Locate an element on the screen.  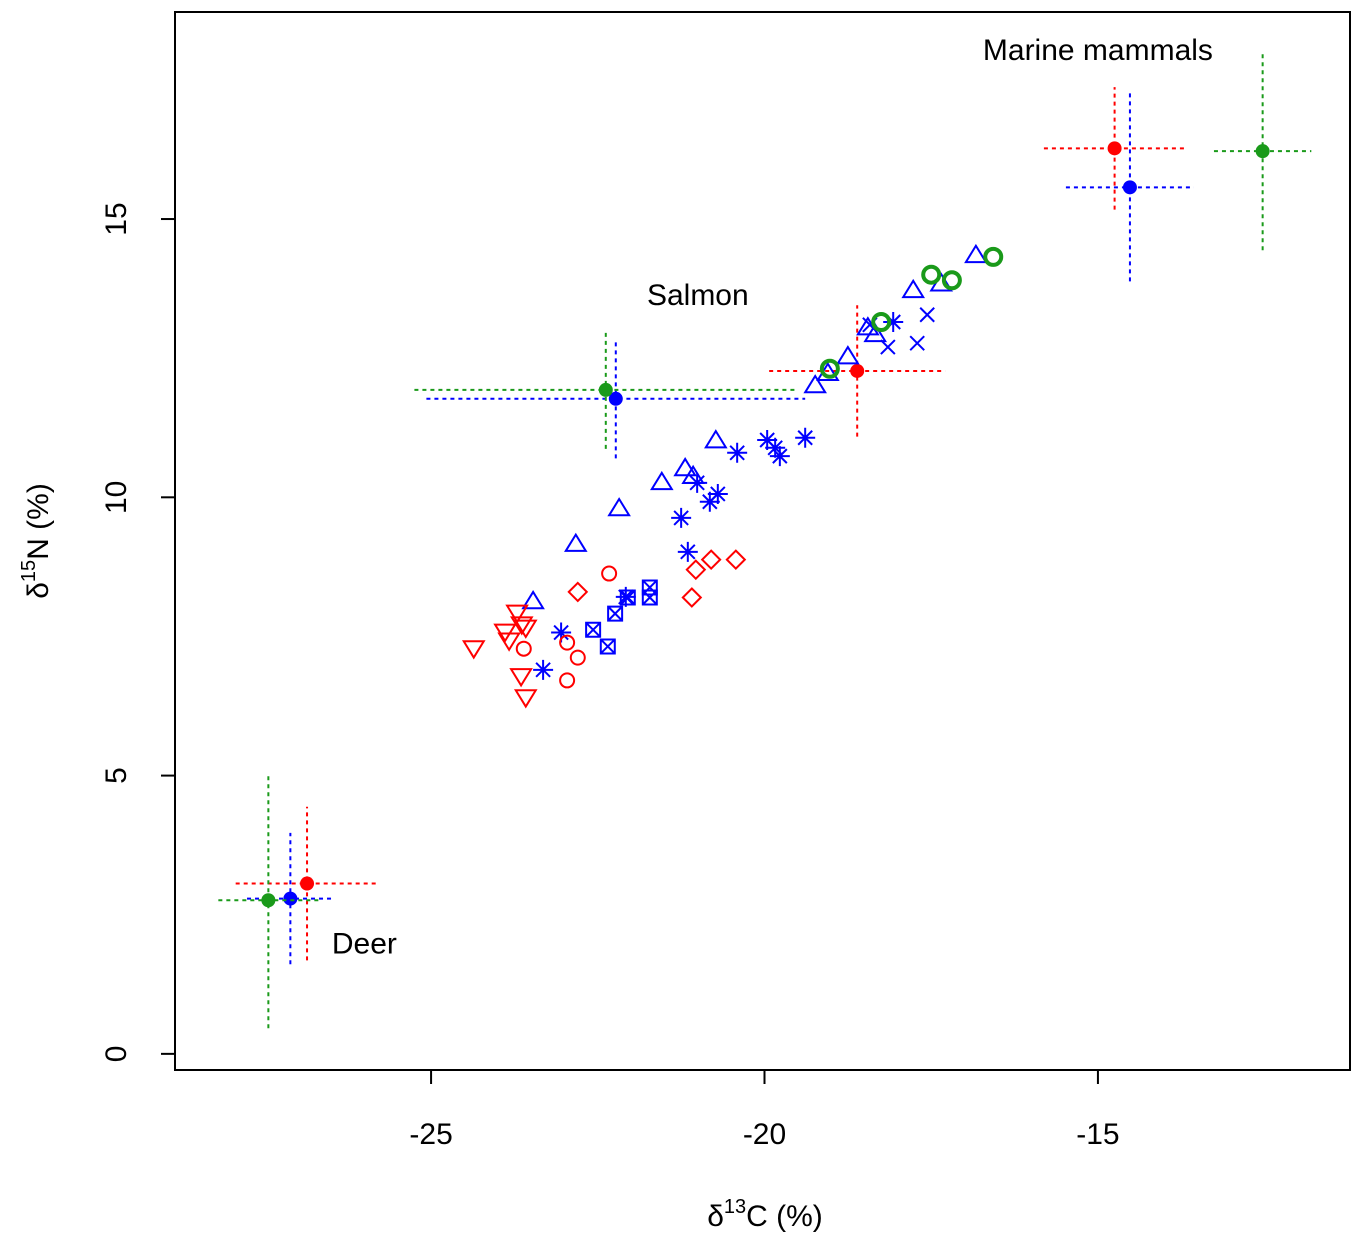
y-label-suffix: N (%) is located at coordinates (38, 521).